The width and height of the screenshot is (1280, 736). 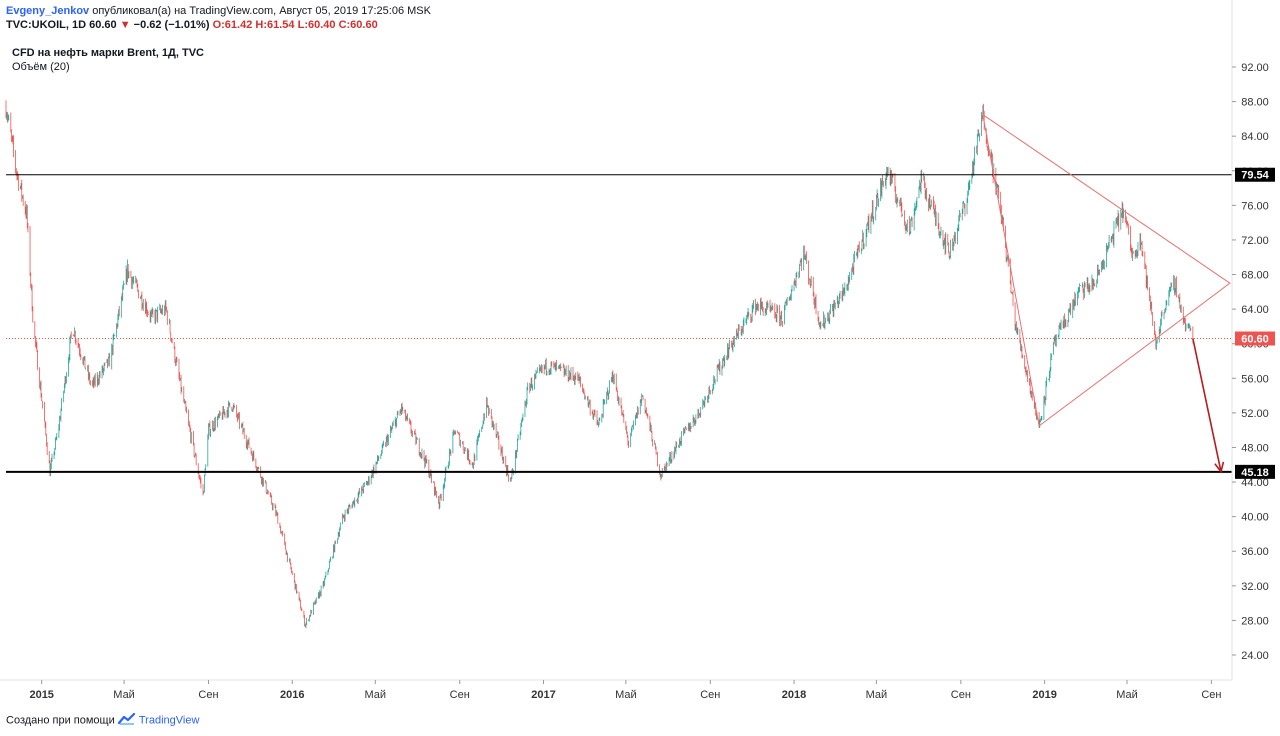 What do you see at coordinates (1255, 552) in the screenshot?
I see `price-tick-label: 36.00` at bounding box center [1255, 552].